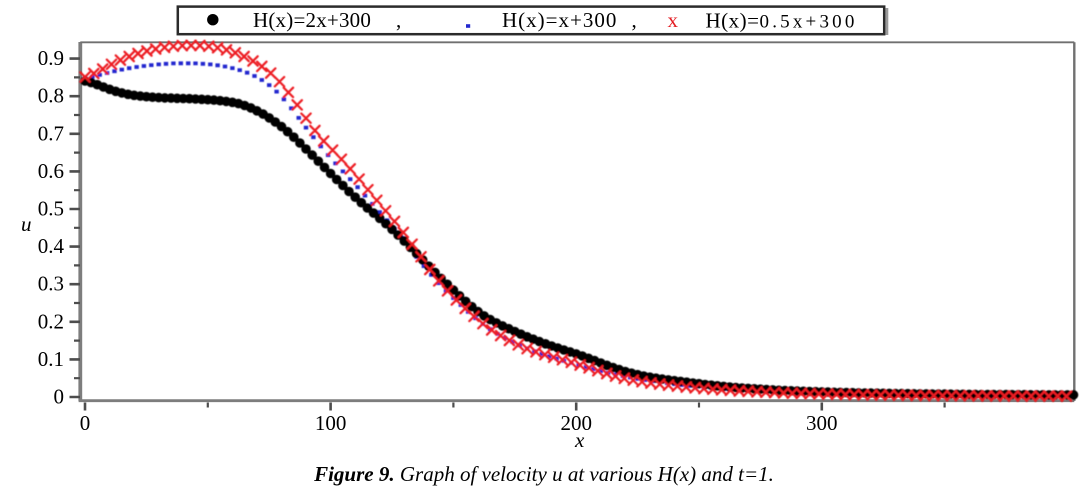  Describe the element at coordinates (312, 20) in the screenshot. I see `svg-text: H(x)=2x+300` at that location.